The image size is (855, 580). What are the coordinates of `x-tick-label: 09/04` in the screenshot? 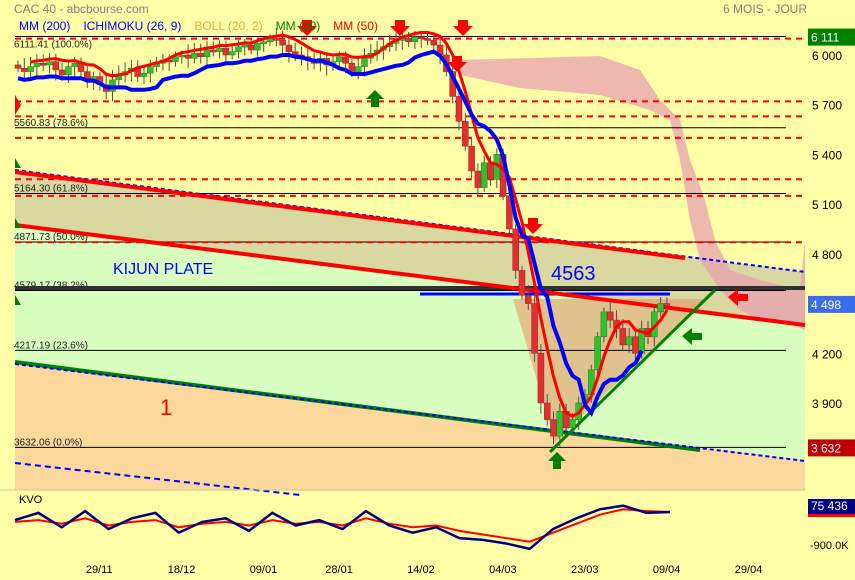 It's located at (667, 570).